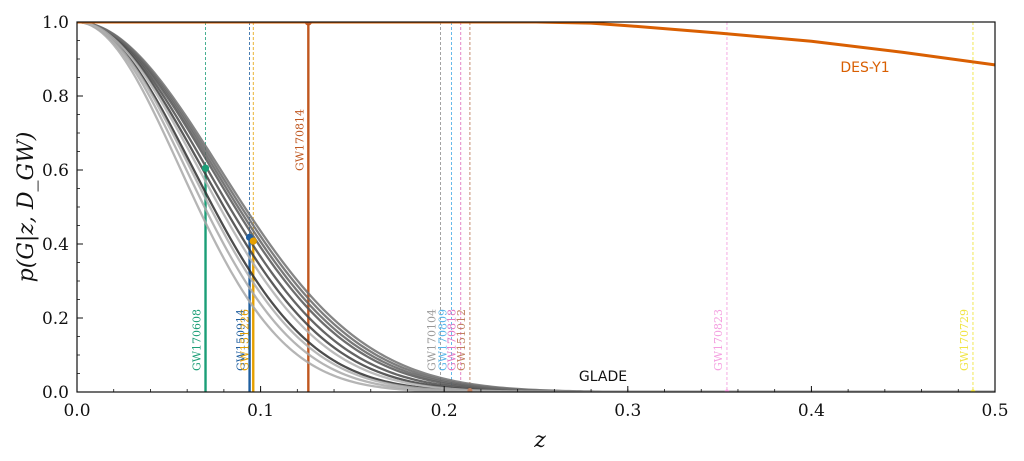  What do you see at coordinates (539, 440) in the screenshot?
I see `x-axis-label: z` at bounding box center [539, 440].